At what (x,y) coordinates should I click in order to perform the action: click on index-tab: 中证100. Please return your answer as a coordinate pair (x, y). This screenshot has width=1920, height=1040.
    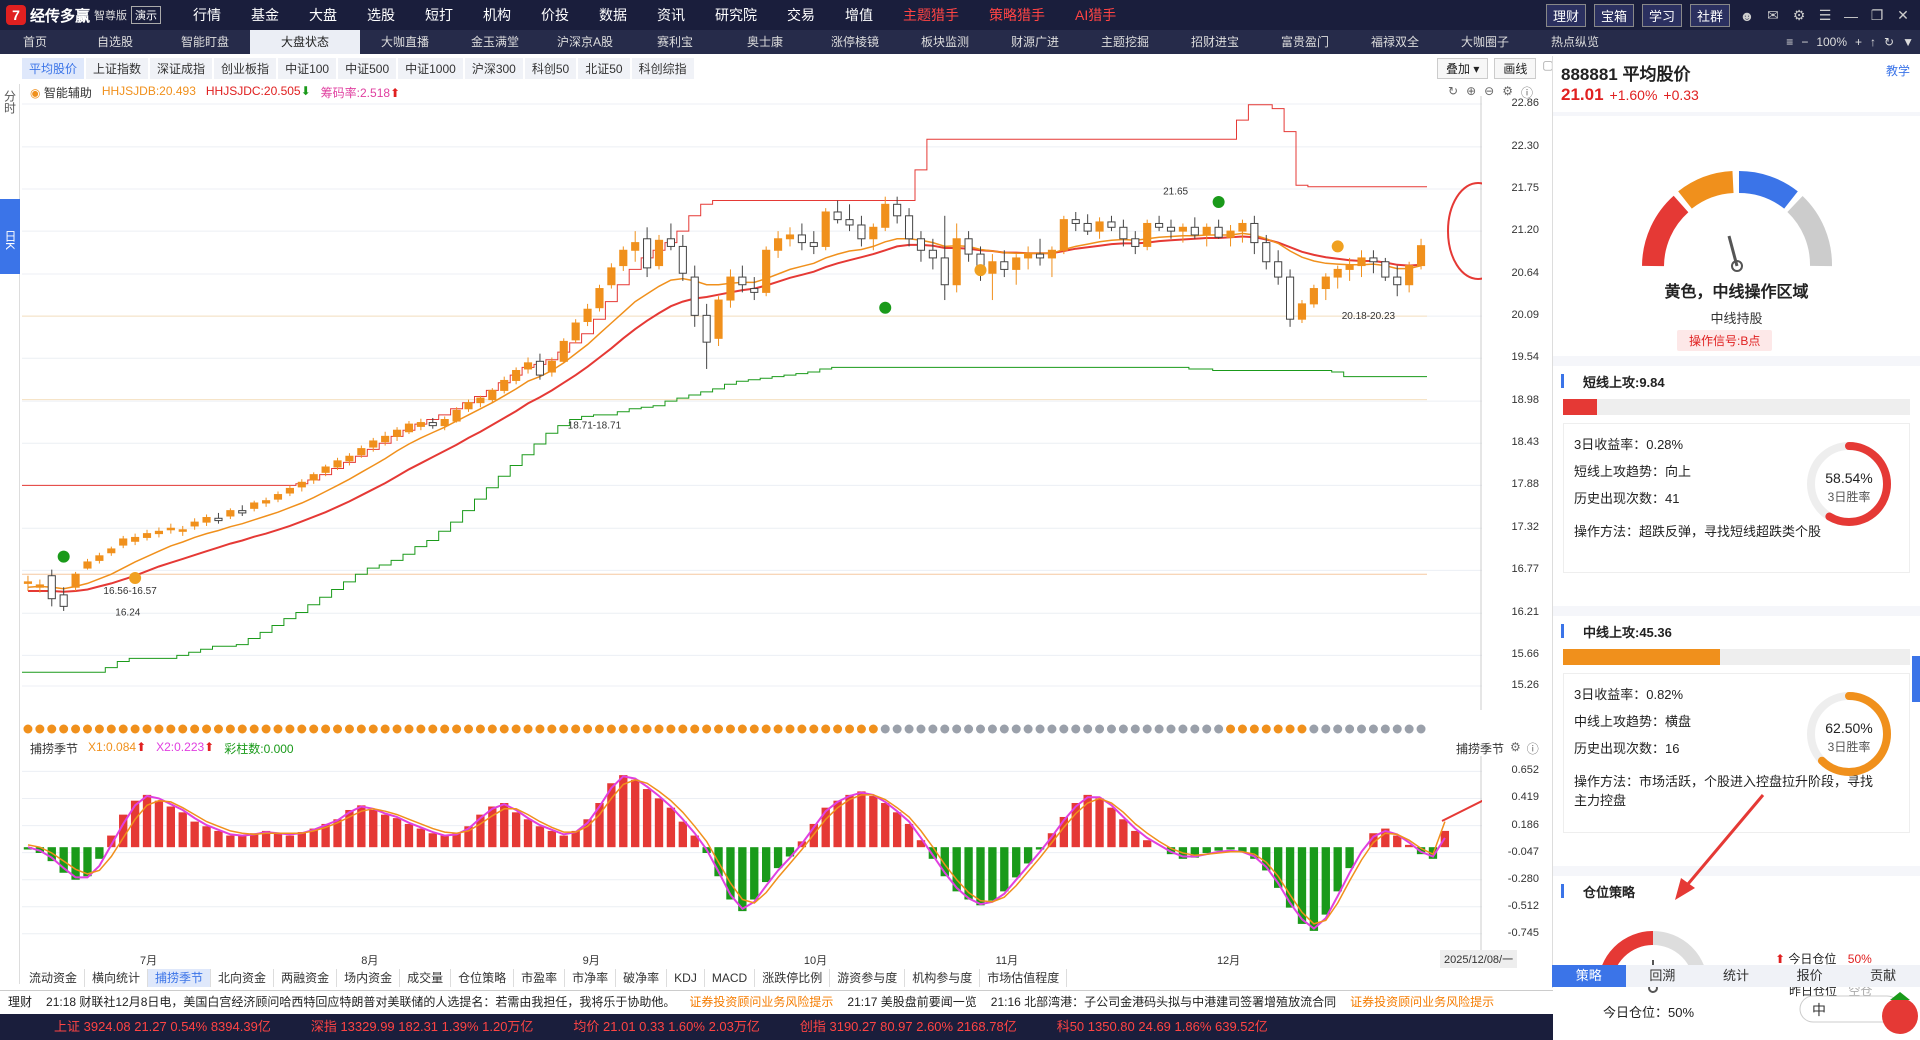
    Looking at the image, I should click on (307, 68).